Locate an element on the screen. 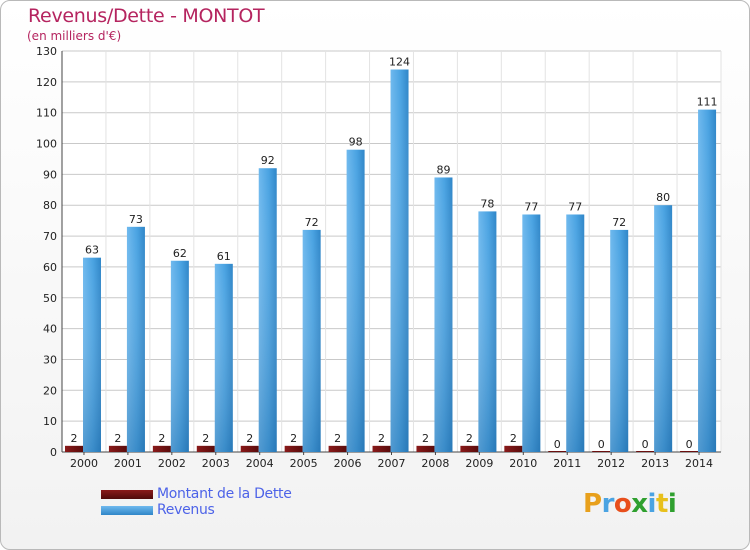 The image size is (750, 550). x-tick-label: 2012 is located at coordinates (611, 463).